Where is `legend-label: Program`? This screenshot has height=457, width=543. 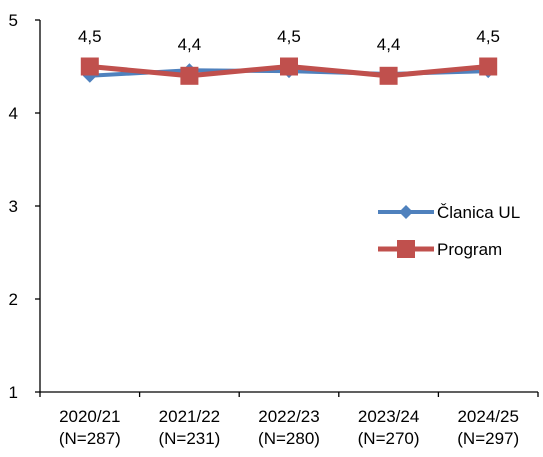 legend-label: Program is located at coordinates (469, 249).